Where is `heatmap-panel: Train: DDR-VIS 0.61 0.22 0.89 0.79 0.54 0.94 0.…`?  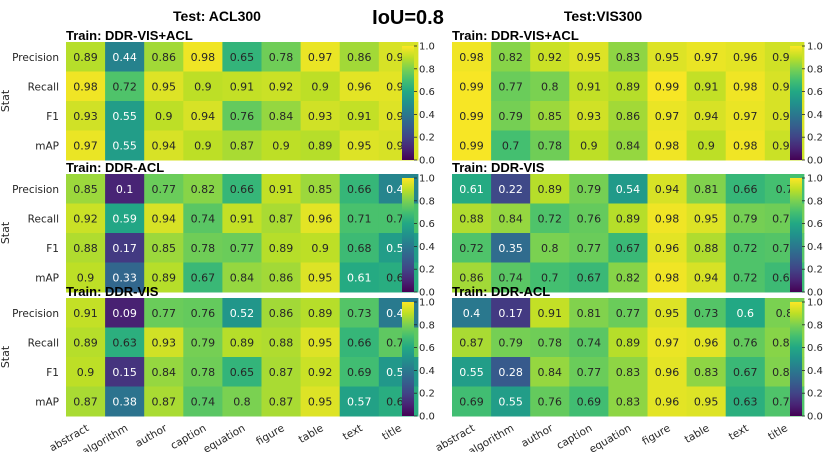 heatmap-panel: Train: DDR-VIS 0.61 0.22 0.89 0.79 0.54 0.94 0.… is located at coordinates (637, 229).